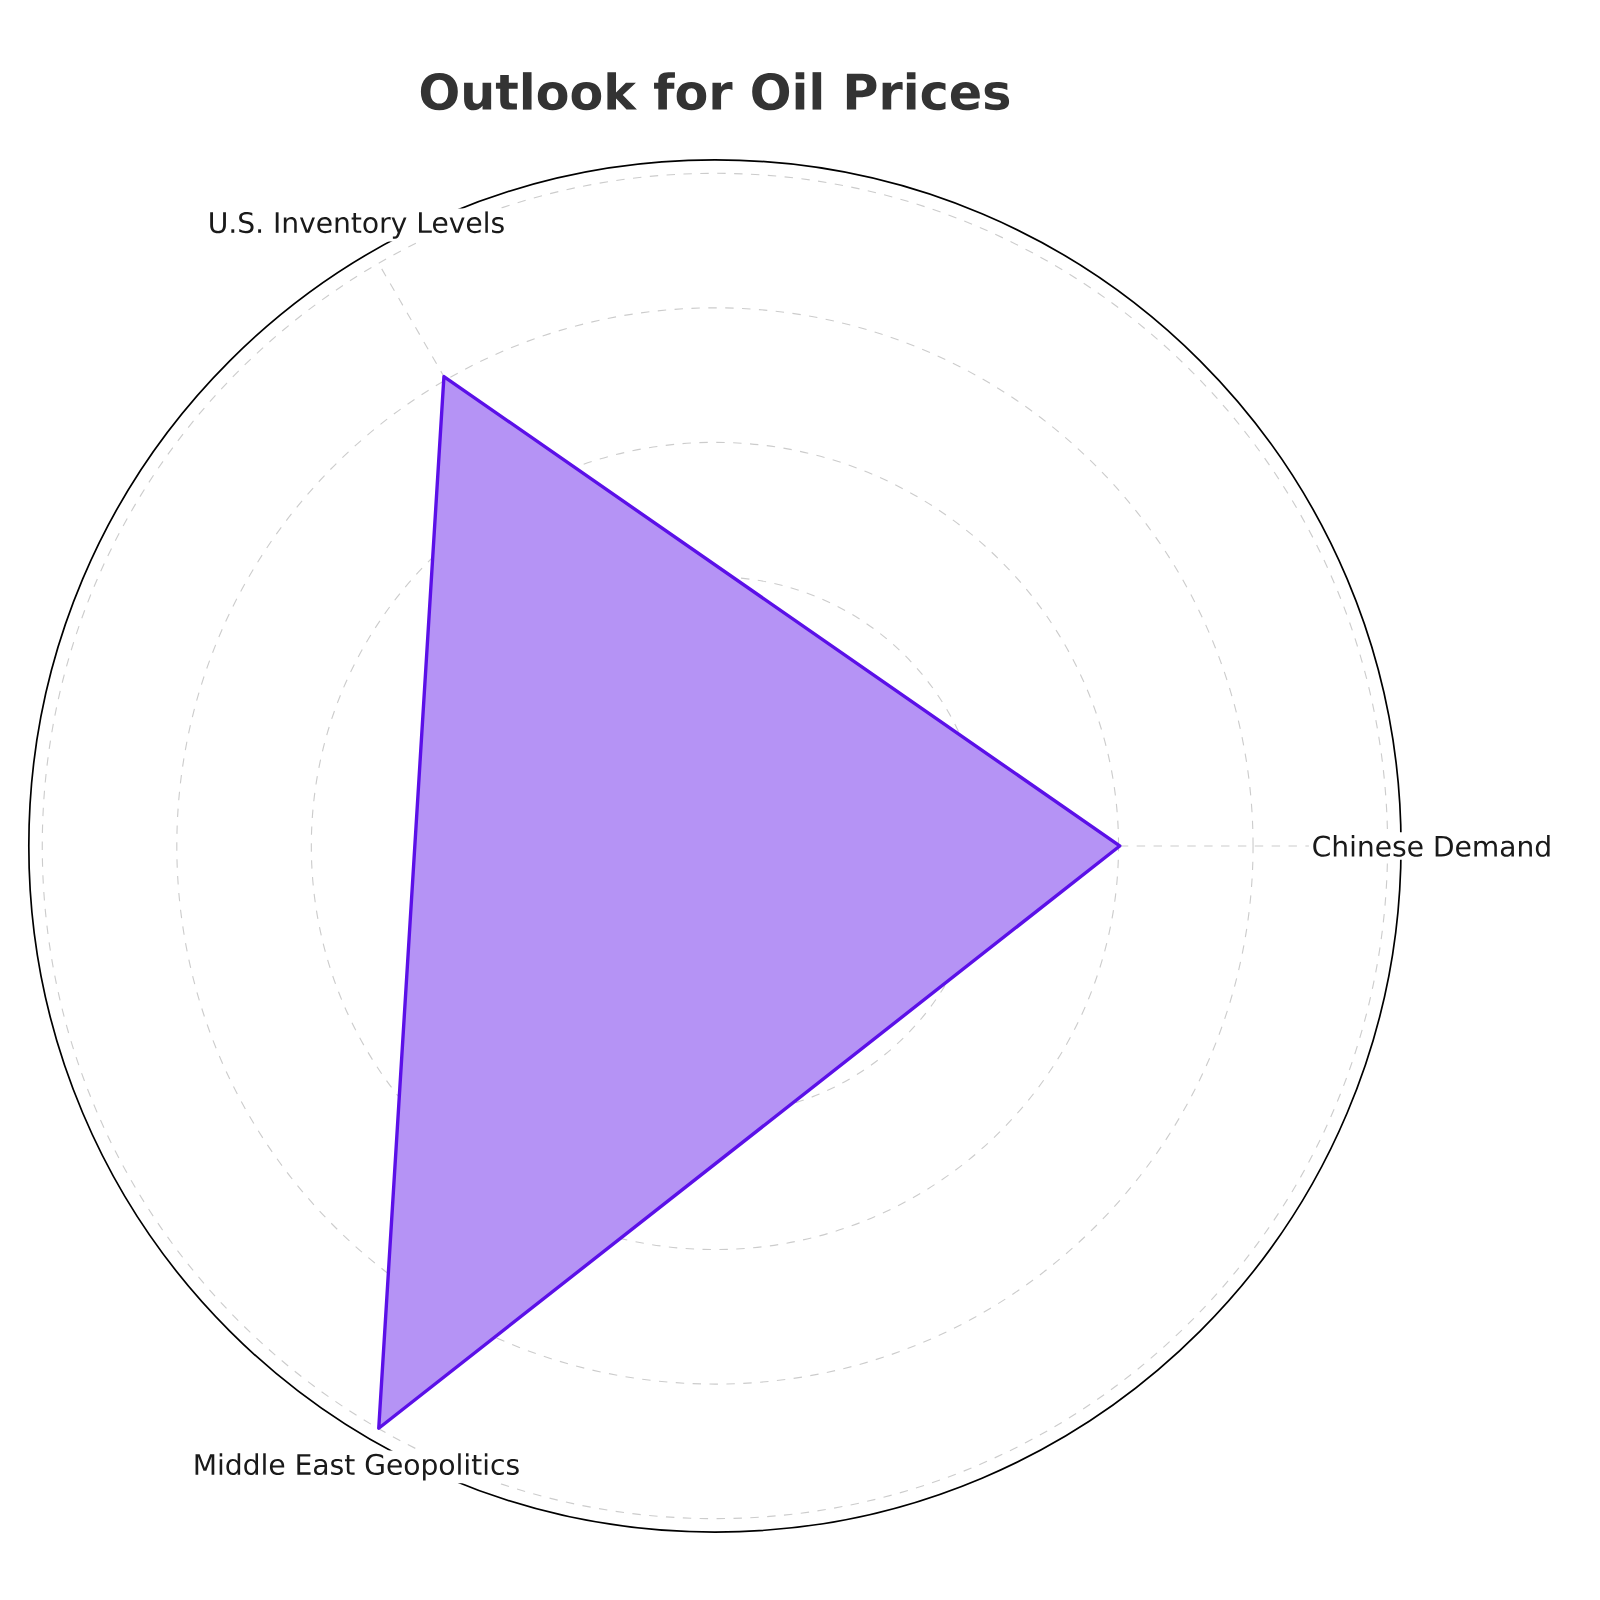  I want to click on spoke-label: Chinese Demand, so click(1431, 846).